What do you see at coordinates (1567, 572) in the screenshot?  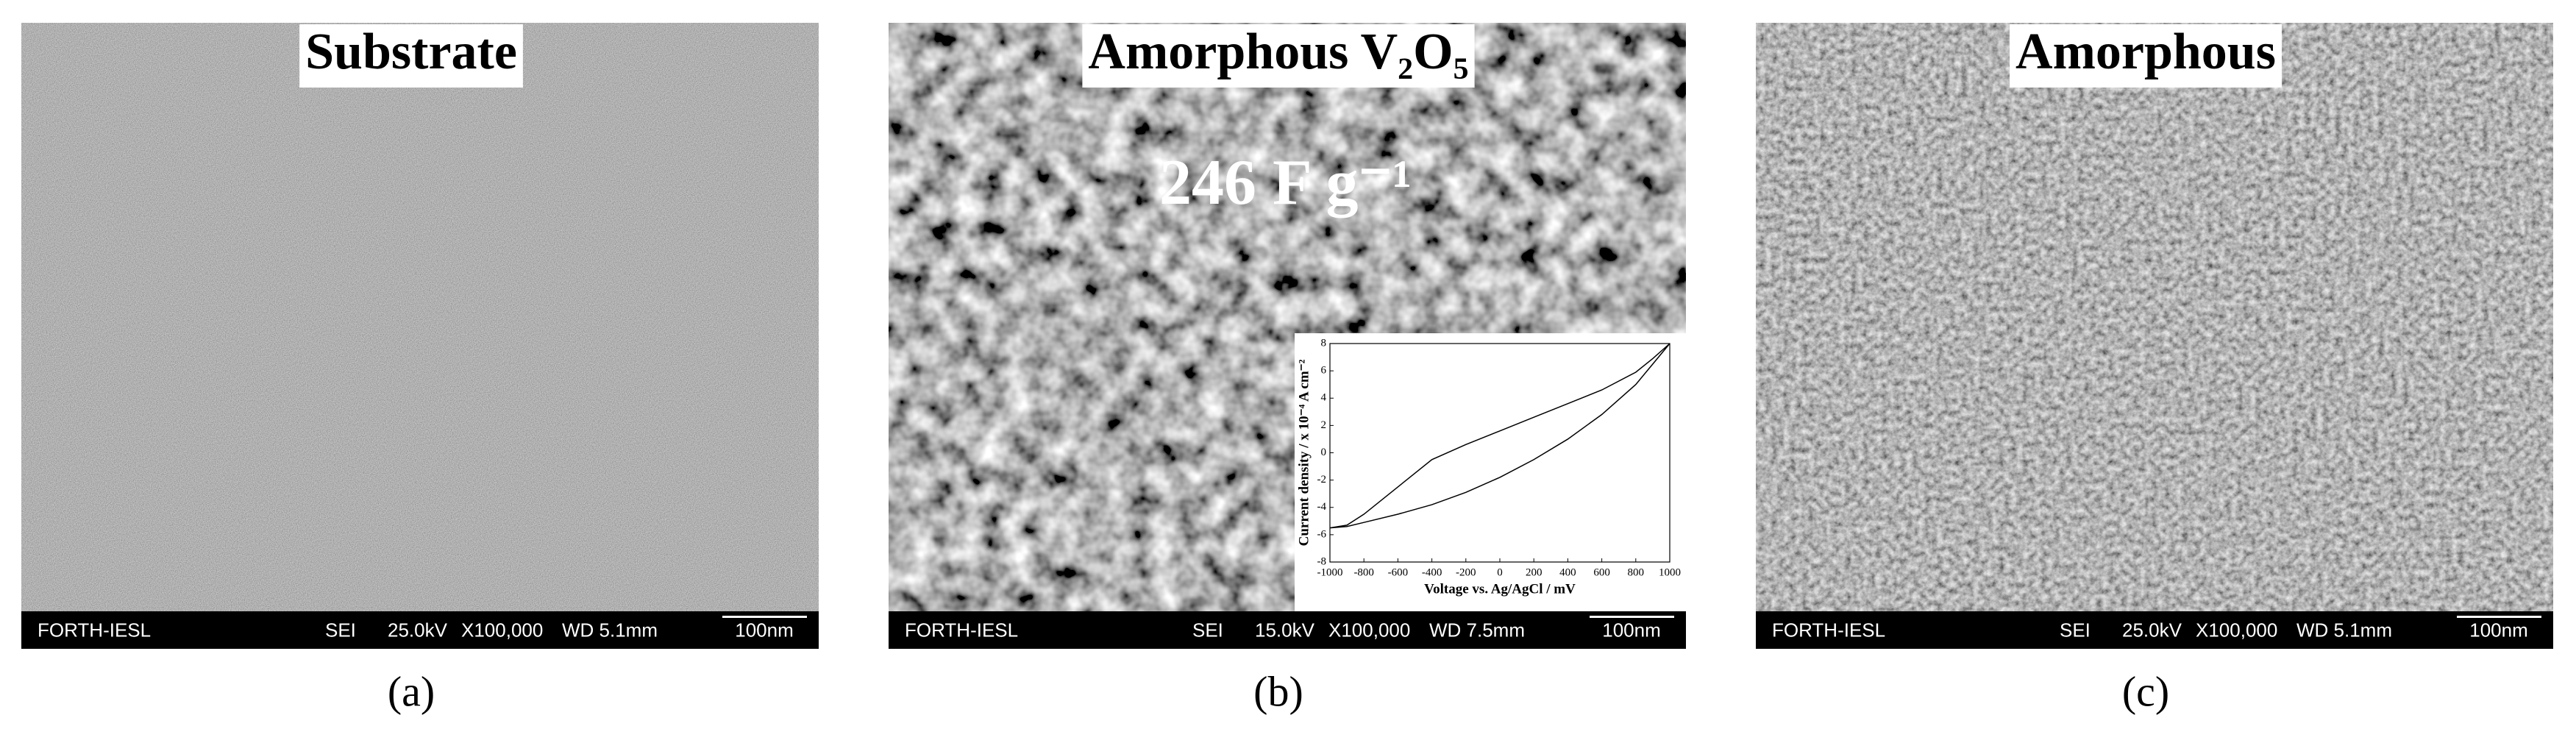 I see `x-tick-label: 400` at bounding box center [1567, 572].